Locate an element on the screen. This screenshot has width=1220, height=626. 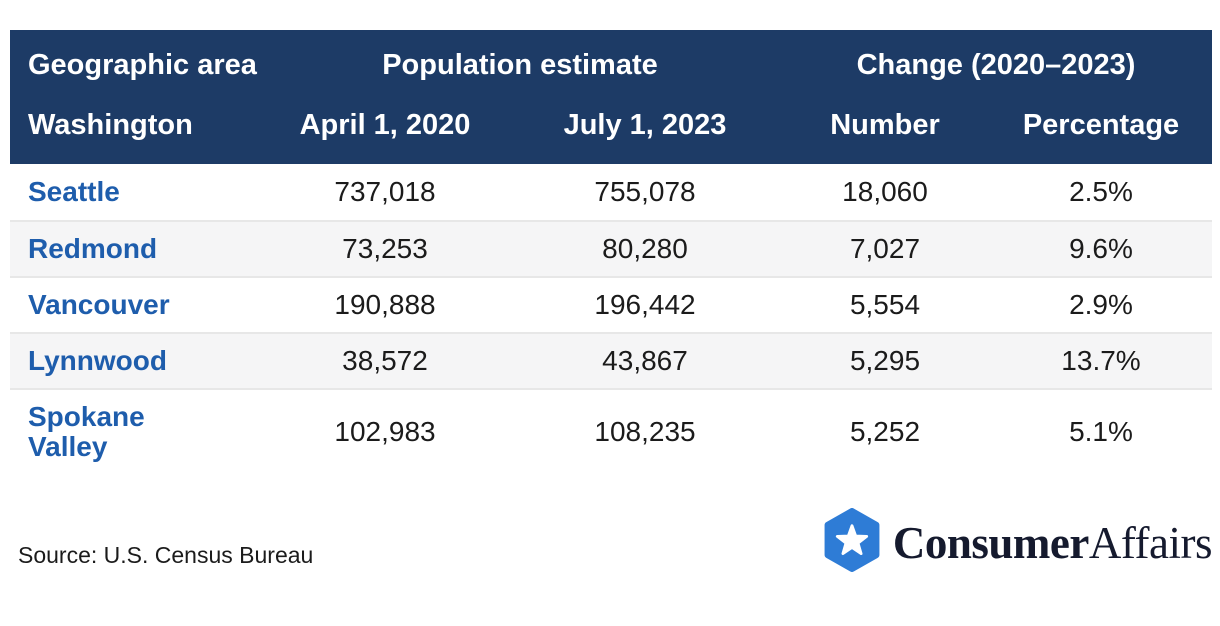
city-link: Spokane Valley is located at coordinates (135, 432).